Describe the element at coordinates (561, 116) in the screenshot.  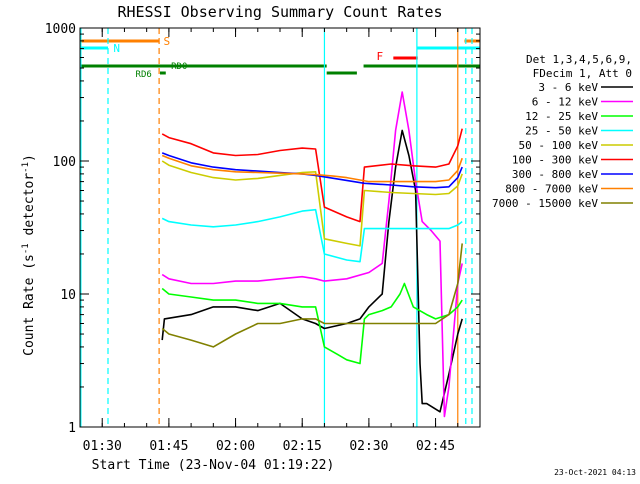
I see `legend-label-12-25-kev: 12 - 25 keV` at that location.